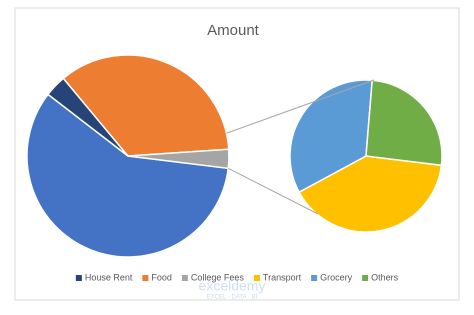 Image resolution: width=474 pixels, height=315 pixels. I want to click on legend-label: House Rent, so click(109, 277).